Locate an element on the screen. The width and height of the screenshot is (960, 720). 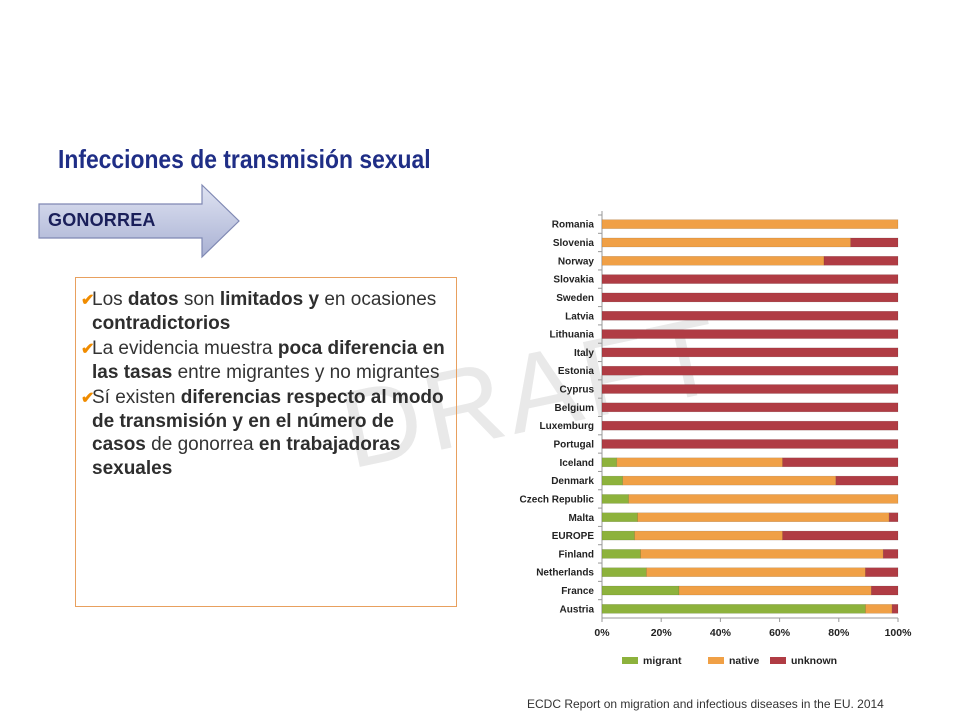
category-label: Sweden is located at coordinates (575, 298).